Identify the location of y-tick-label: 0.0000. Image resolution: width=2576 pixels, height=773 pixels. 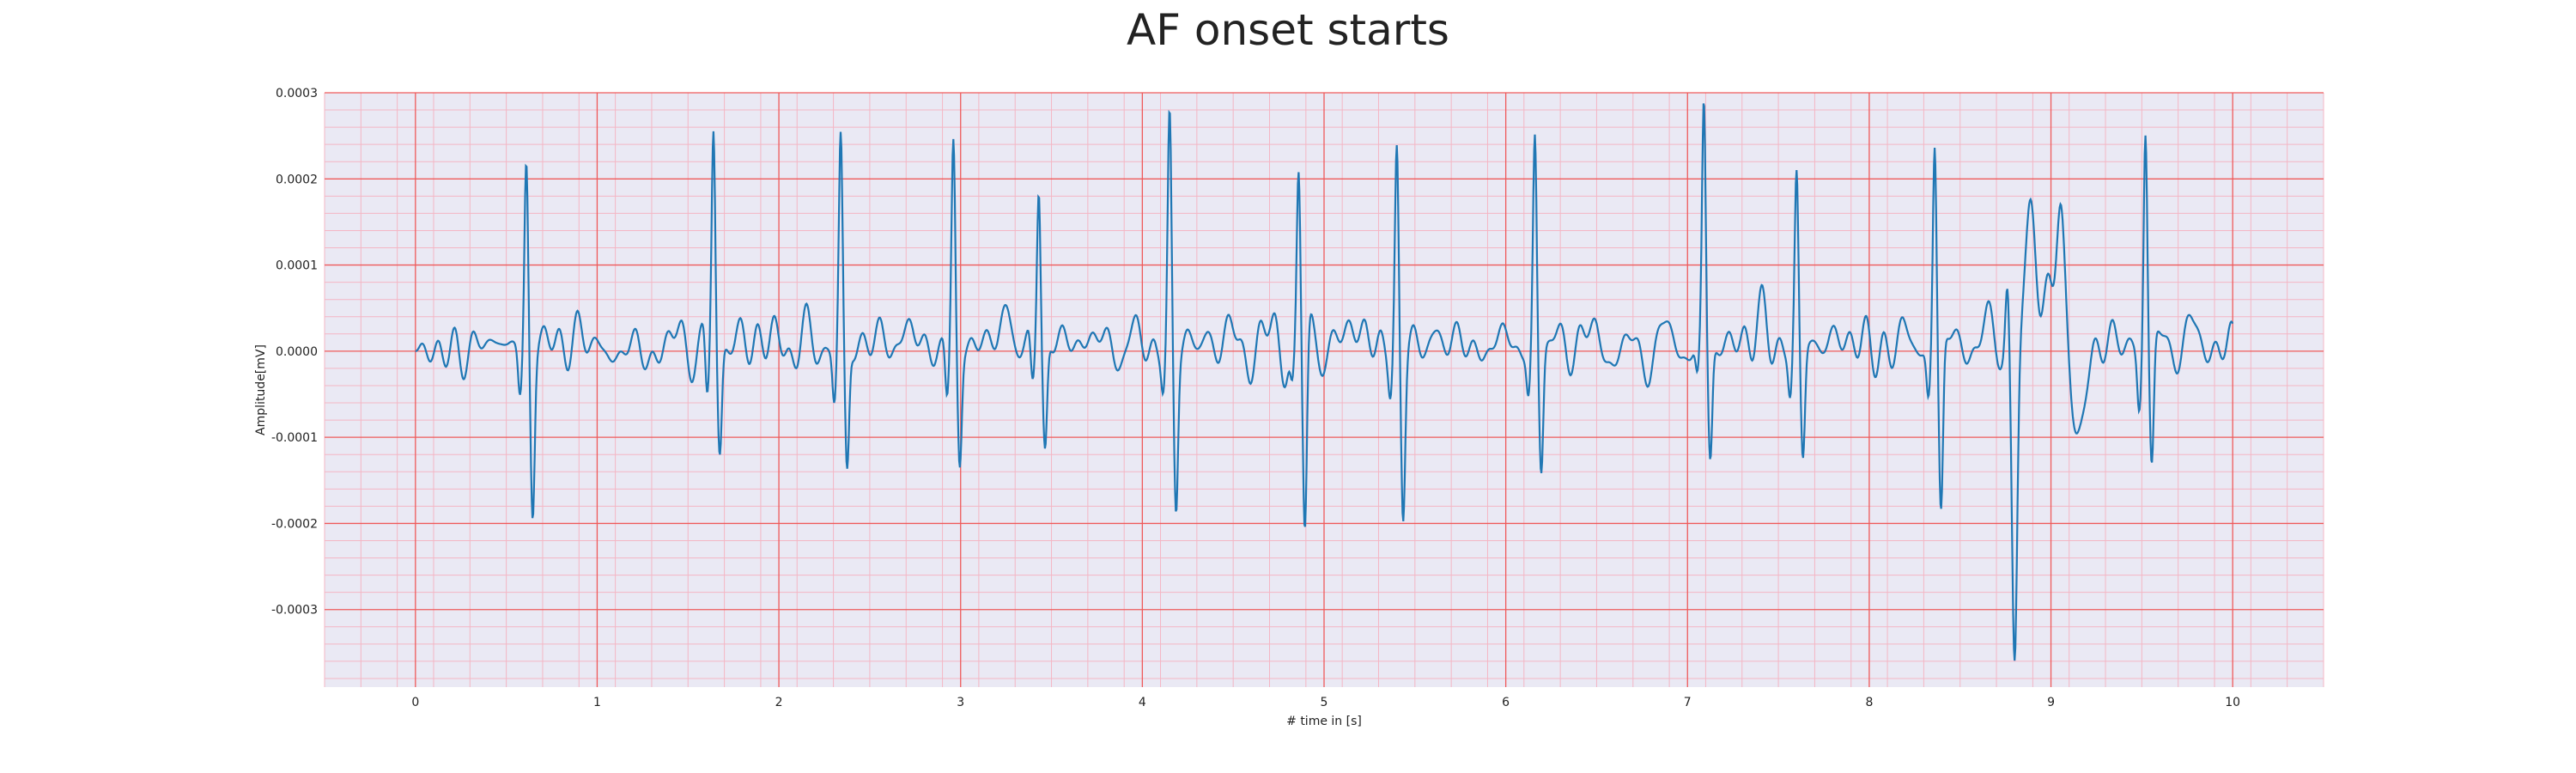
(297, 352).